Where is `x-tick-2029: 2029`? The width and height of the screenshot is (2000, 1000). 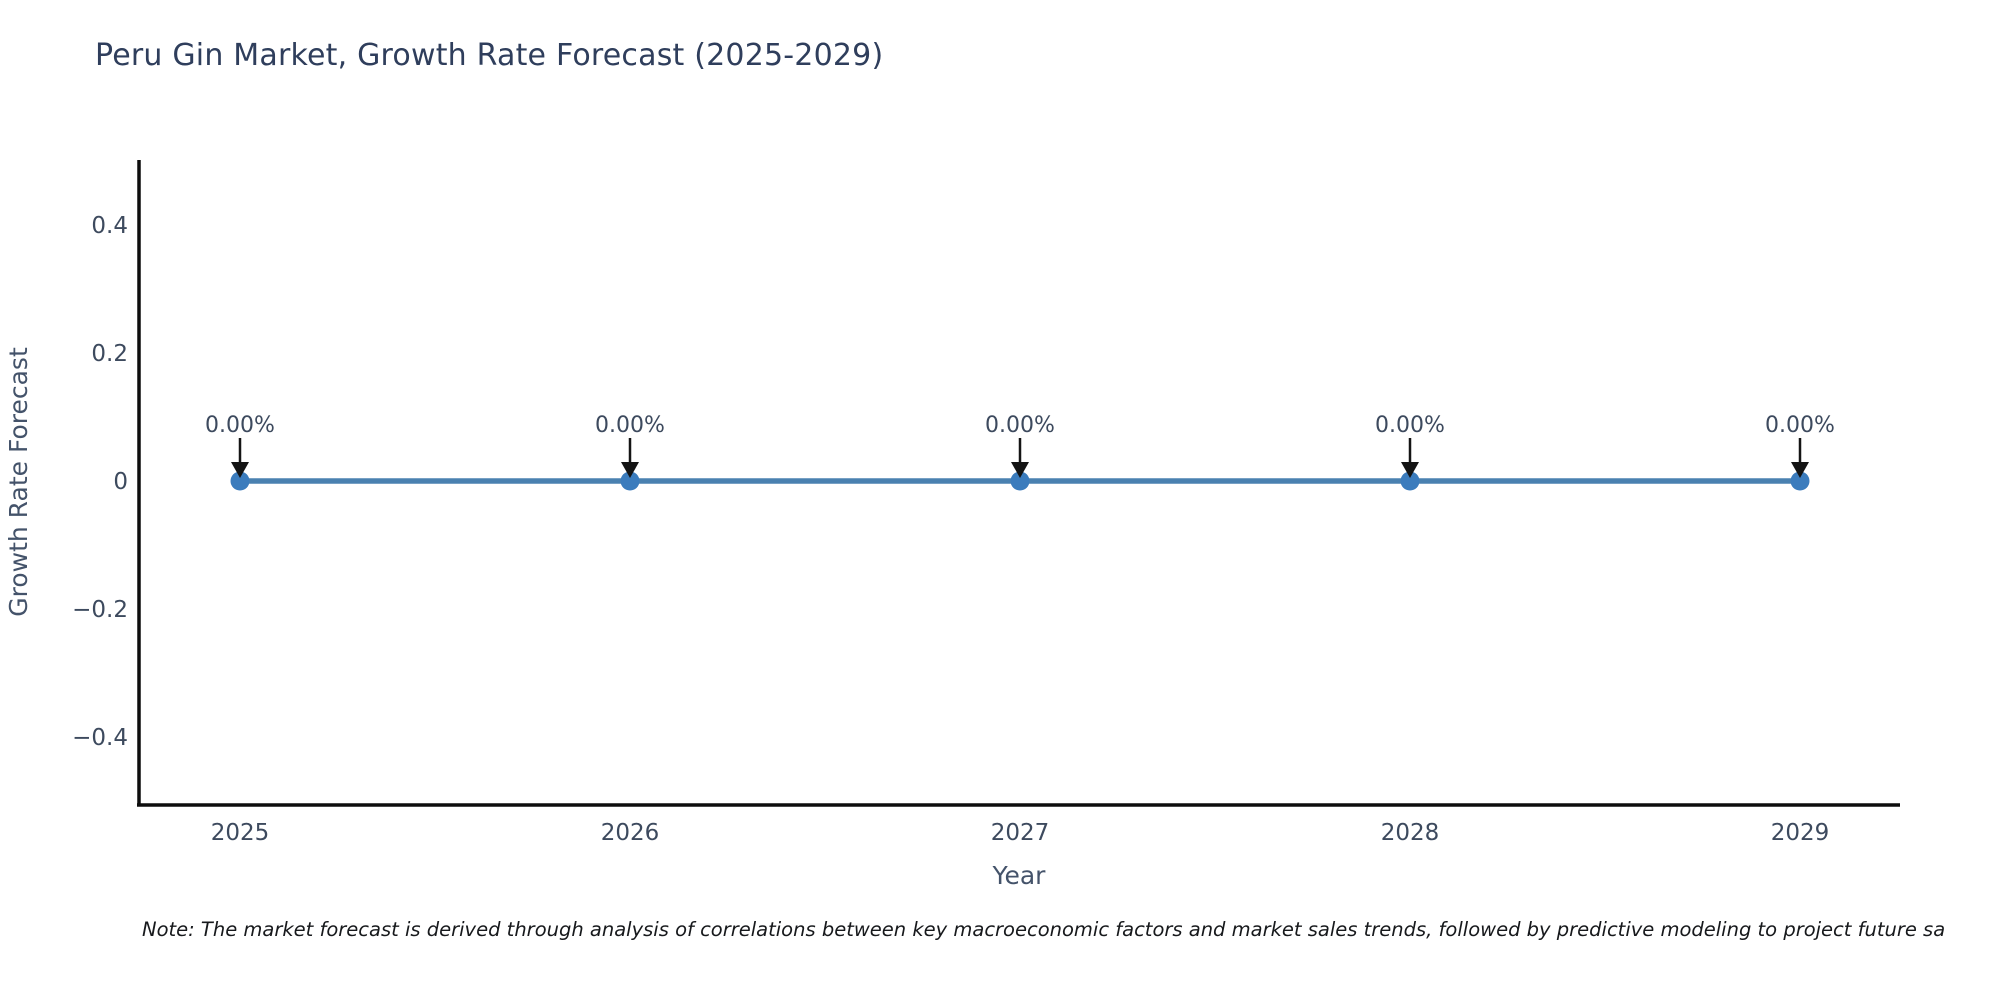 x-tick-2029: 2029 is located at coordinates (1800, 833).